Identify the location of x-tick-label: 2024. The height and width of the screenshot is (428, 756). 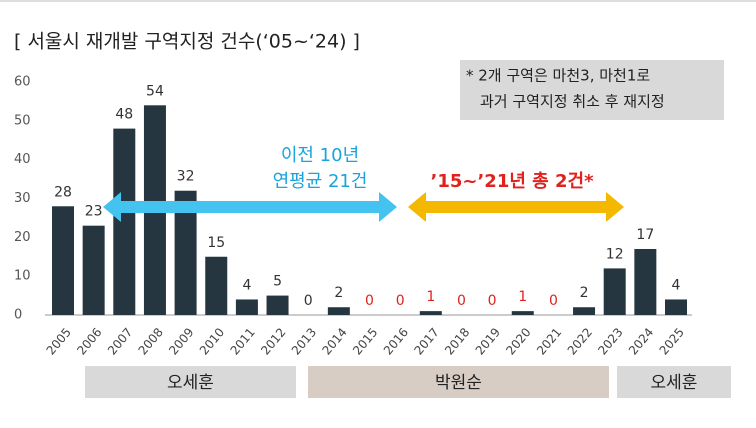
(641, 341).